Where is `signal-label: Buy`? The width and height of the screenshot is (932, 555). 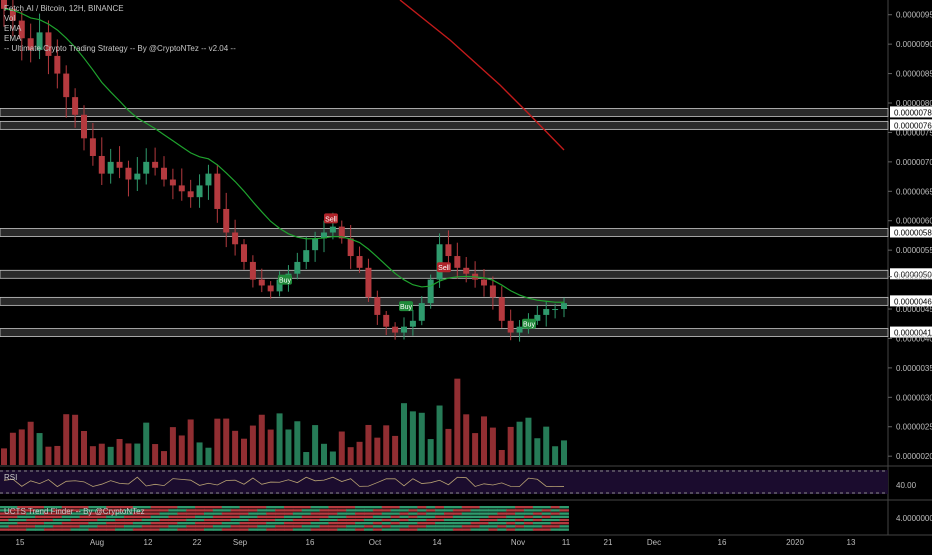 signal-label: Buy is located at coordinates (285, 281).